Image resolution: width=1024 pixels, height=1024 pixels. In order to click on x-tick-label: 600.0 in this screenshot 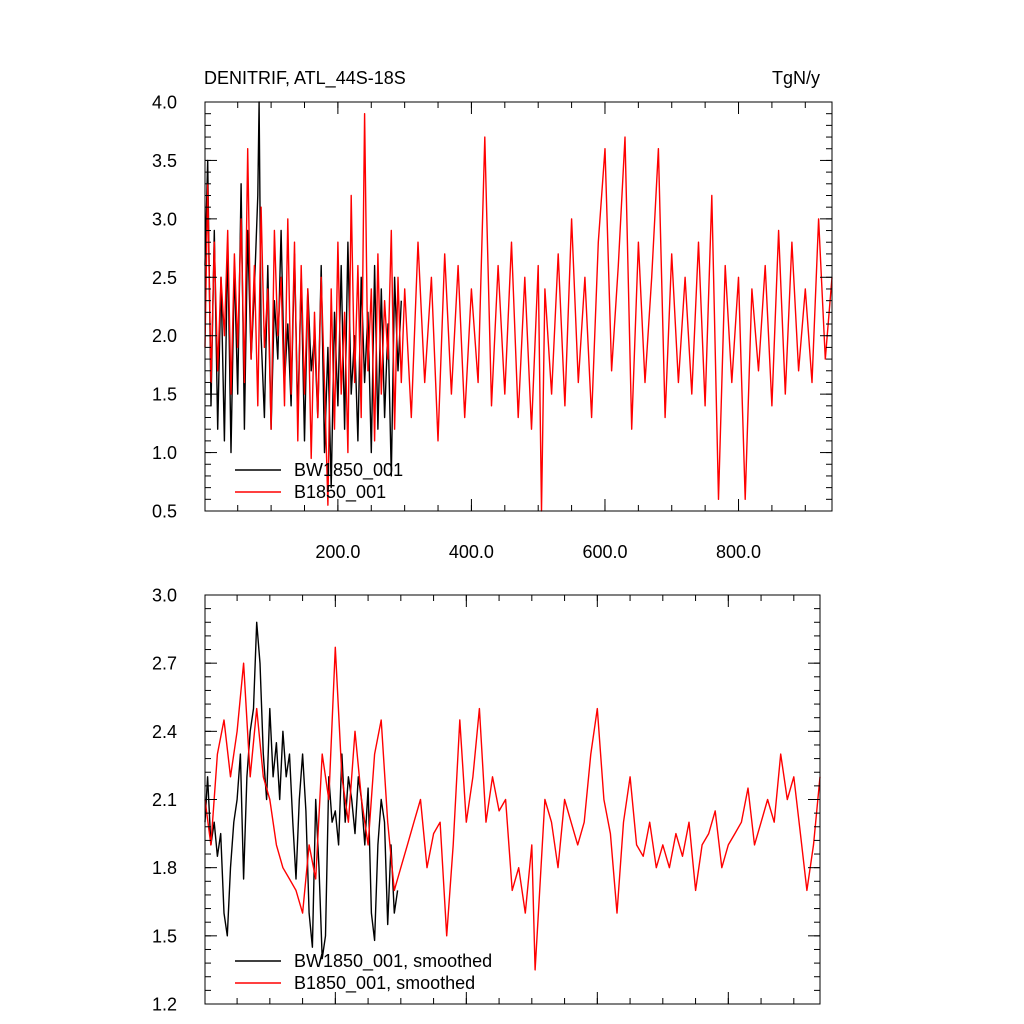, I will do `click(604, 552)`.